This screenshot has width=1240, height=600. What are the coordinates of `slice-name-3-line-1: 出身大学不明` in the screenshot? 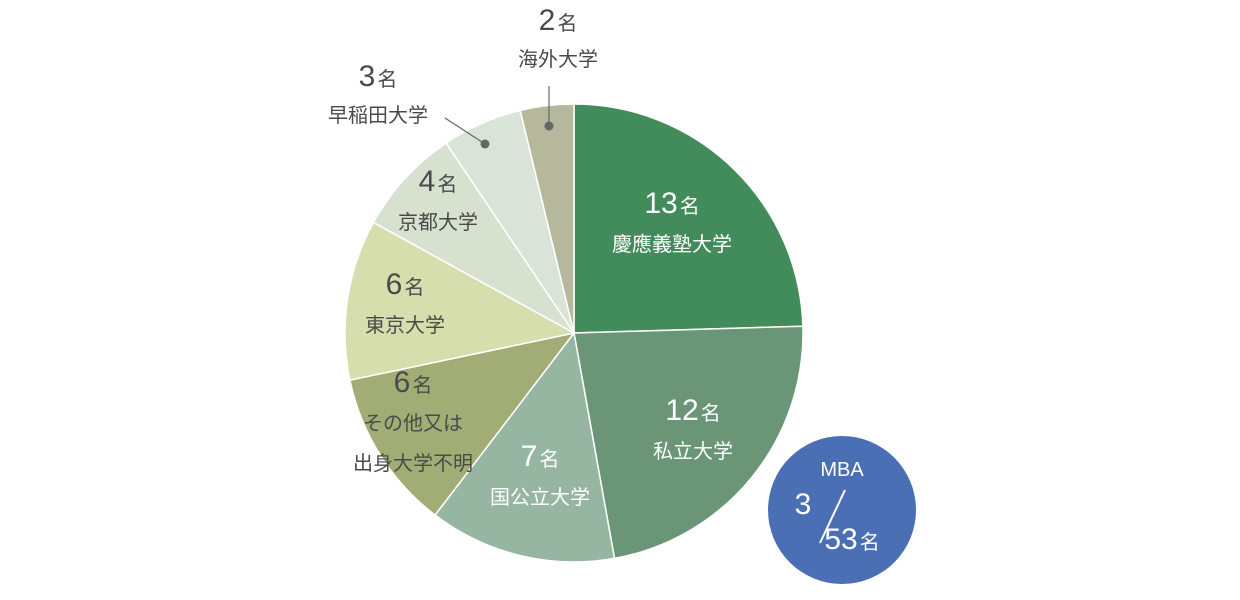 It's located at (413, 463).